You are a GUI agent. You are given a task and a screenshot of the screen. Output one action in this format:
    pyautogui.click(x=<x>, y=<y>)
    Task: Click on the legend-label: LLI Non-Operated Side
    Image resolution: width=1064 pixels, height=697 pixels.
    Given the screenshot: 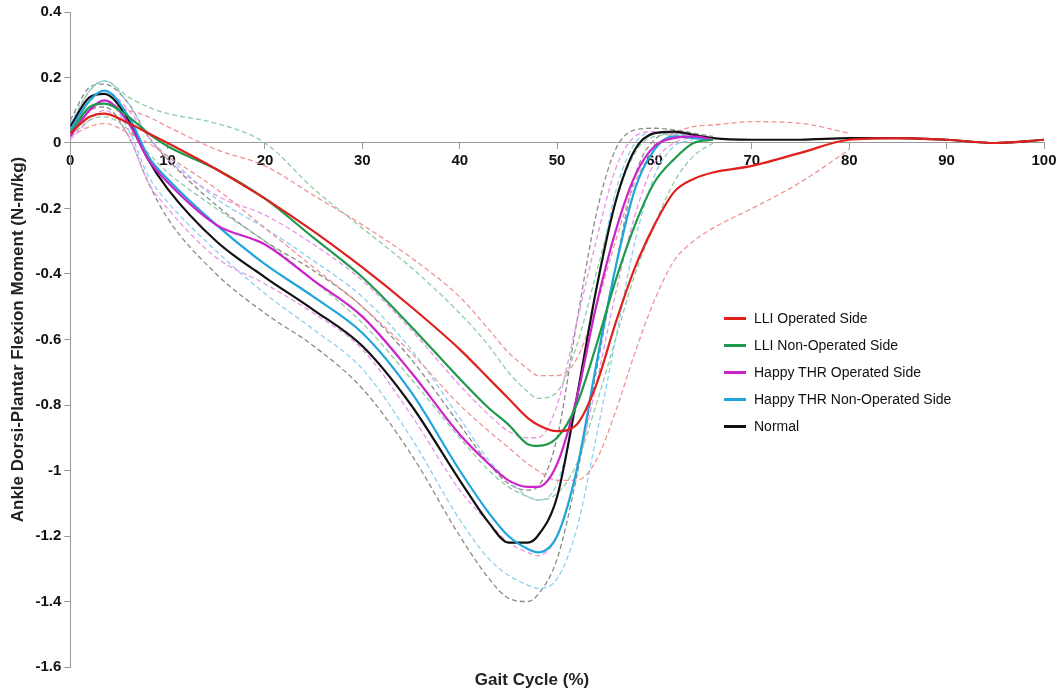 What is the action you would take?
    pyautogui.click(x=826, y=345)
    